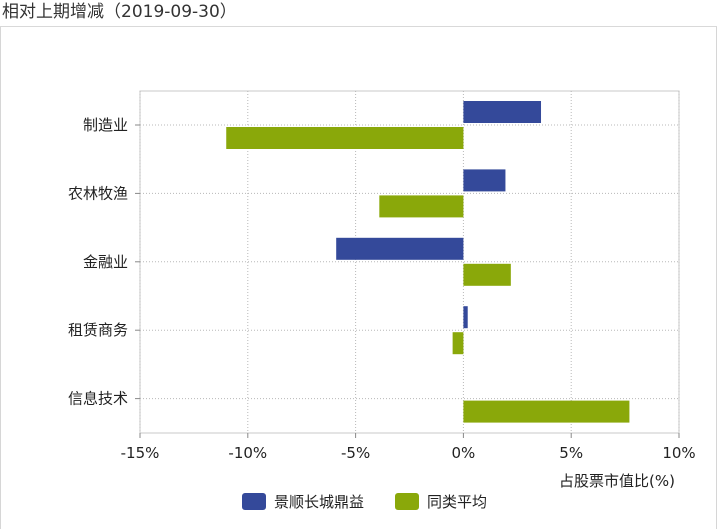  Describe the element at coordinates (358, 13) in the screenshot. I see `chart-header: 相对上期增减（2019-09-30）` at that location.